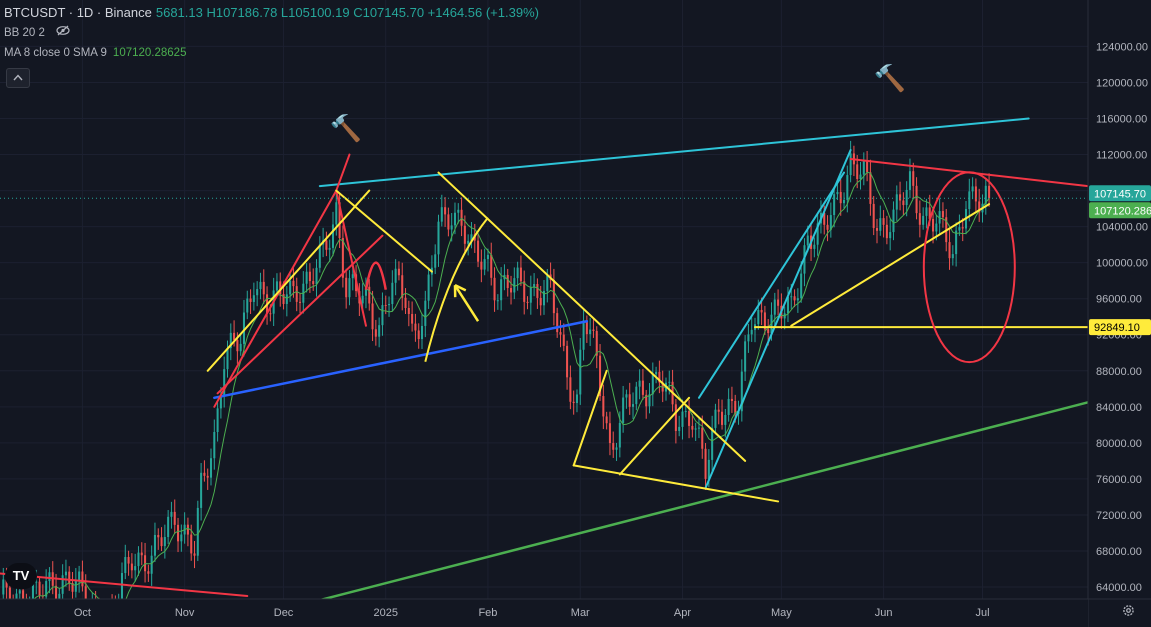  I want to click on time-tick-label: Oct, so click(82, 613).